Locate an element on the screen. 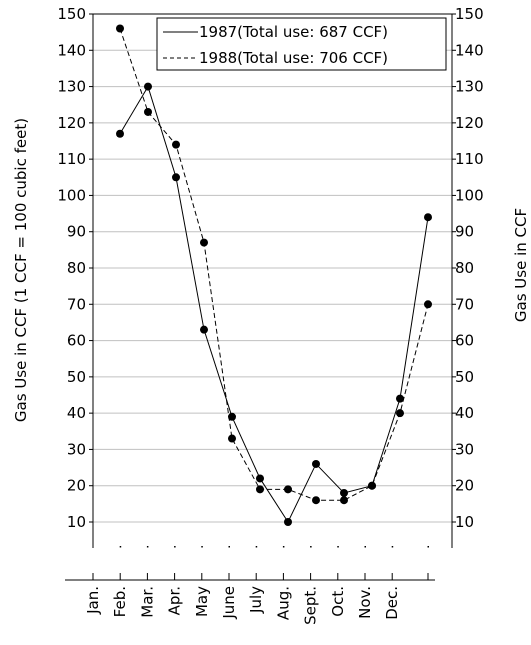 The width and height of the screenshot is (531, 645). y-tick-label-left: 20 is located at coordinates (76, 486).